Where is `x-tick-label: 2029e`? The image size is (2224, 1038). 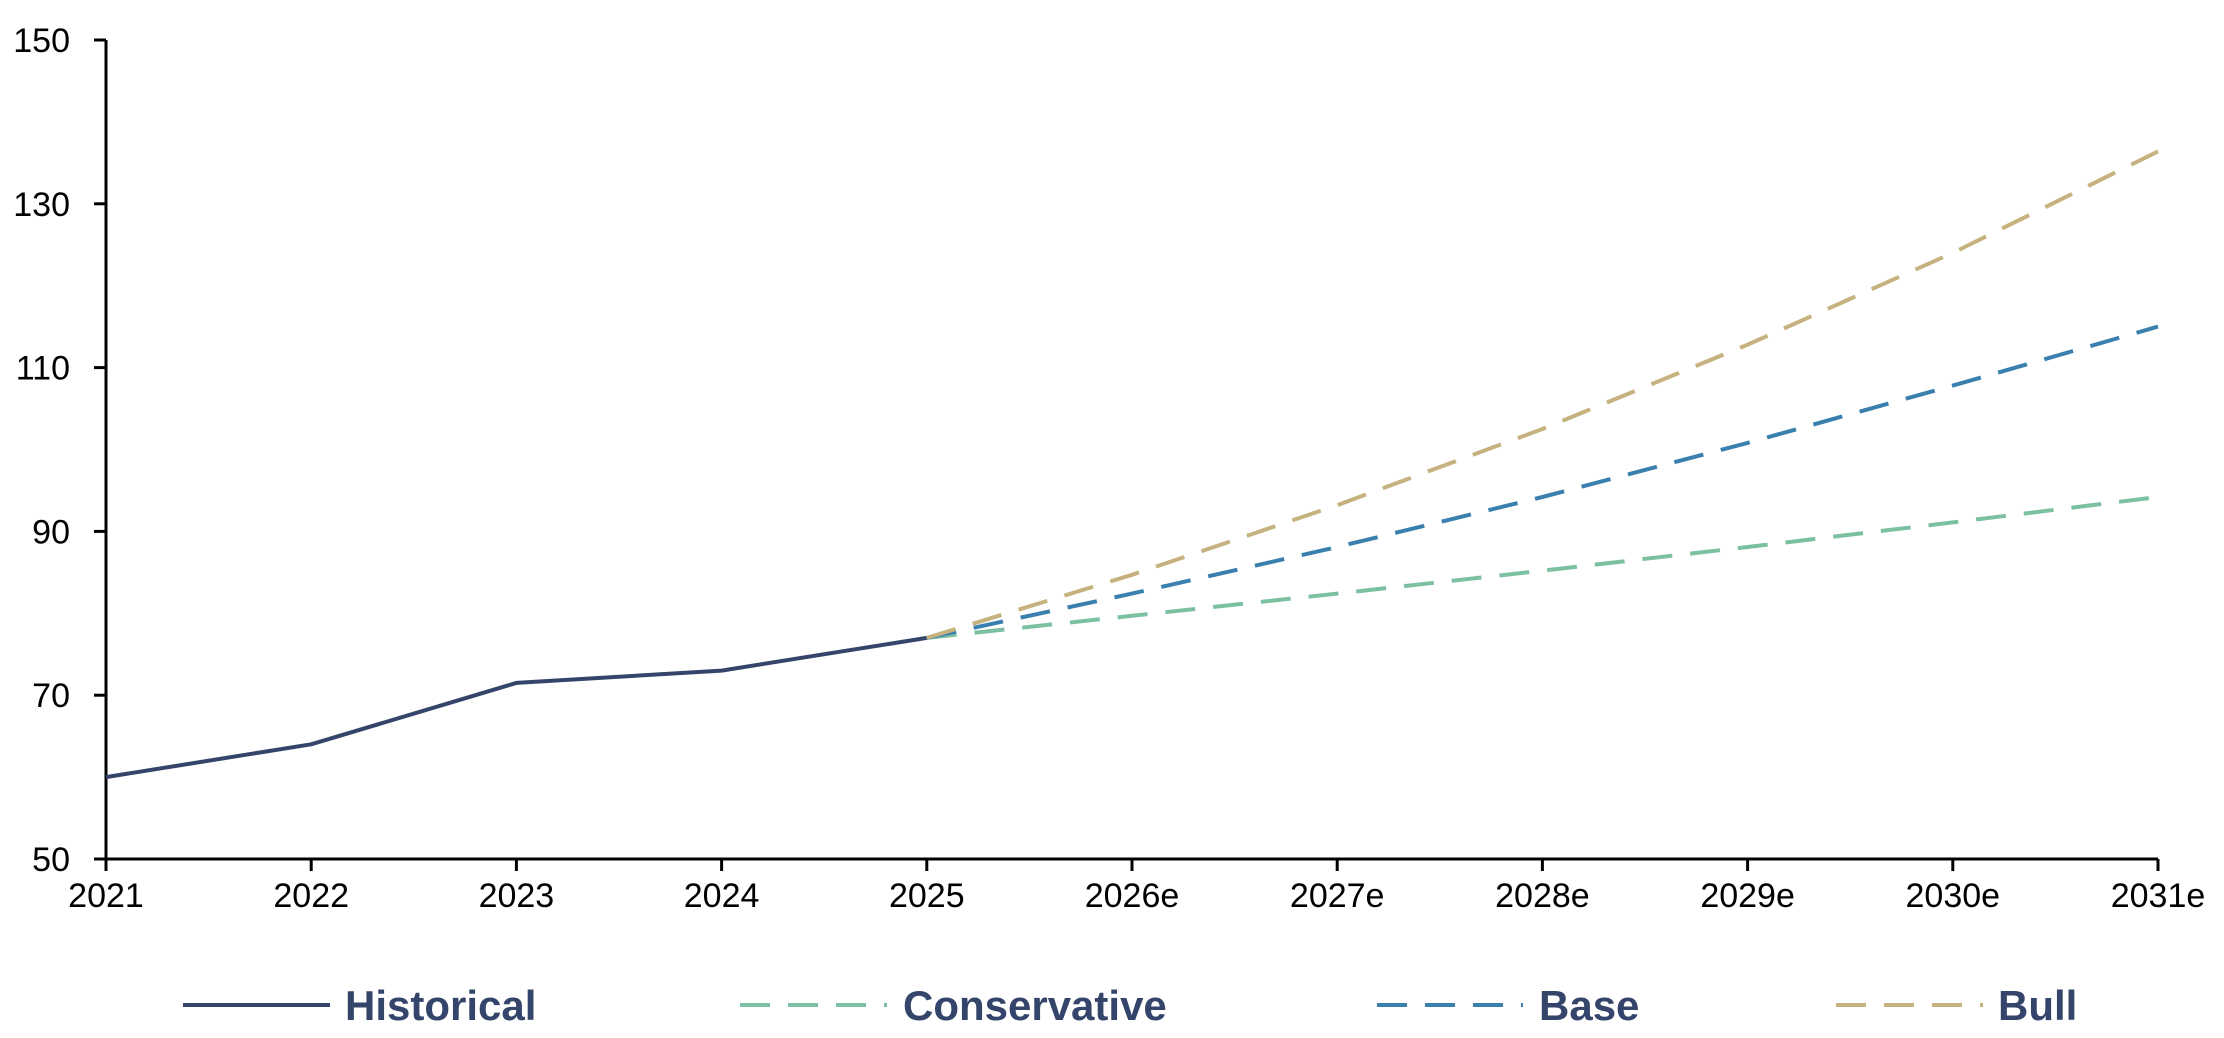
x-tick-label: 2029e is located at coordinates (1747, 896).